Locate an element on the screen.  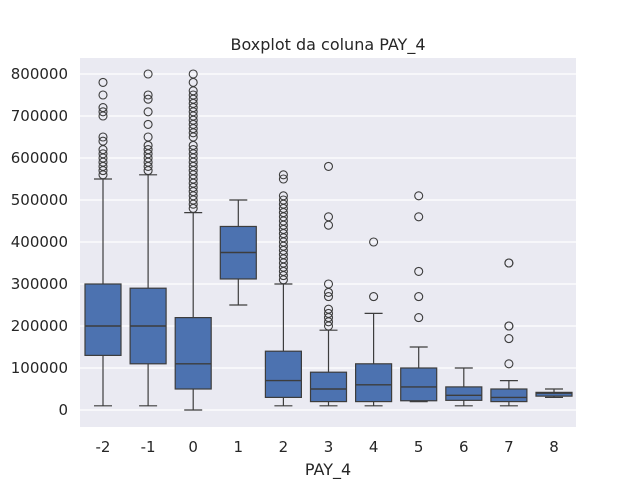
x-tick-label: 2 is located at coordinates (284, 447).